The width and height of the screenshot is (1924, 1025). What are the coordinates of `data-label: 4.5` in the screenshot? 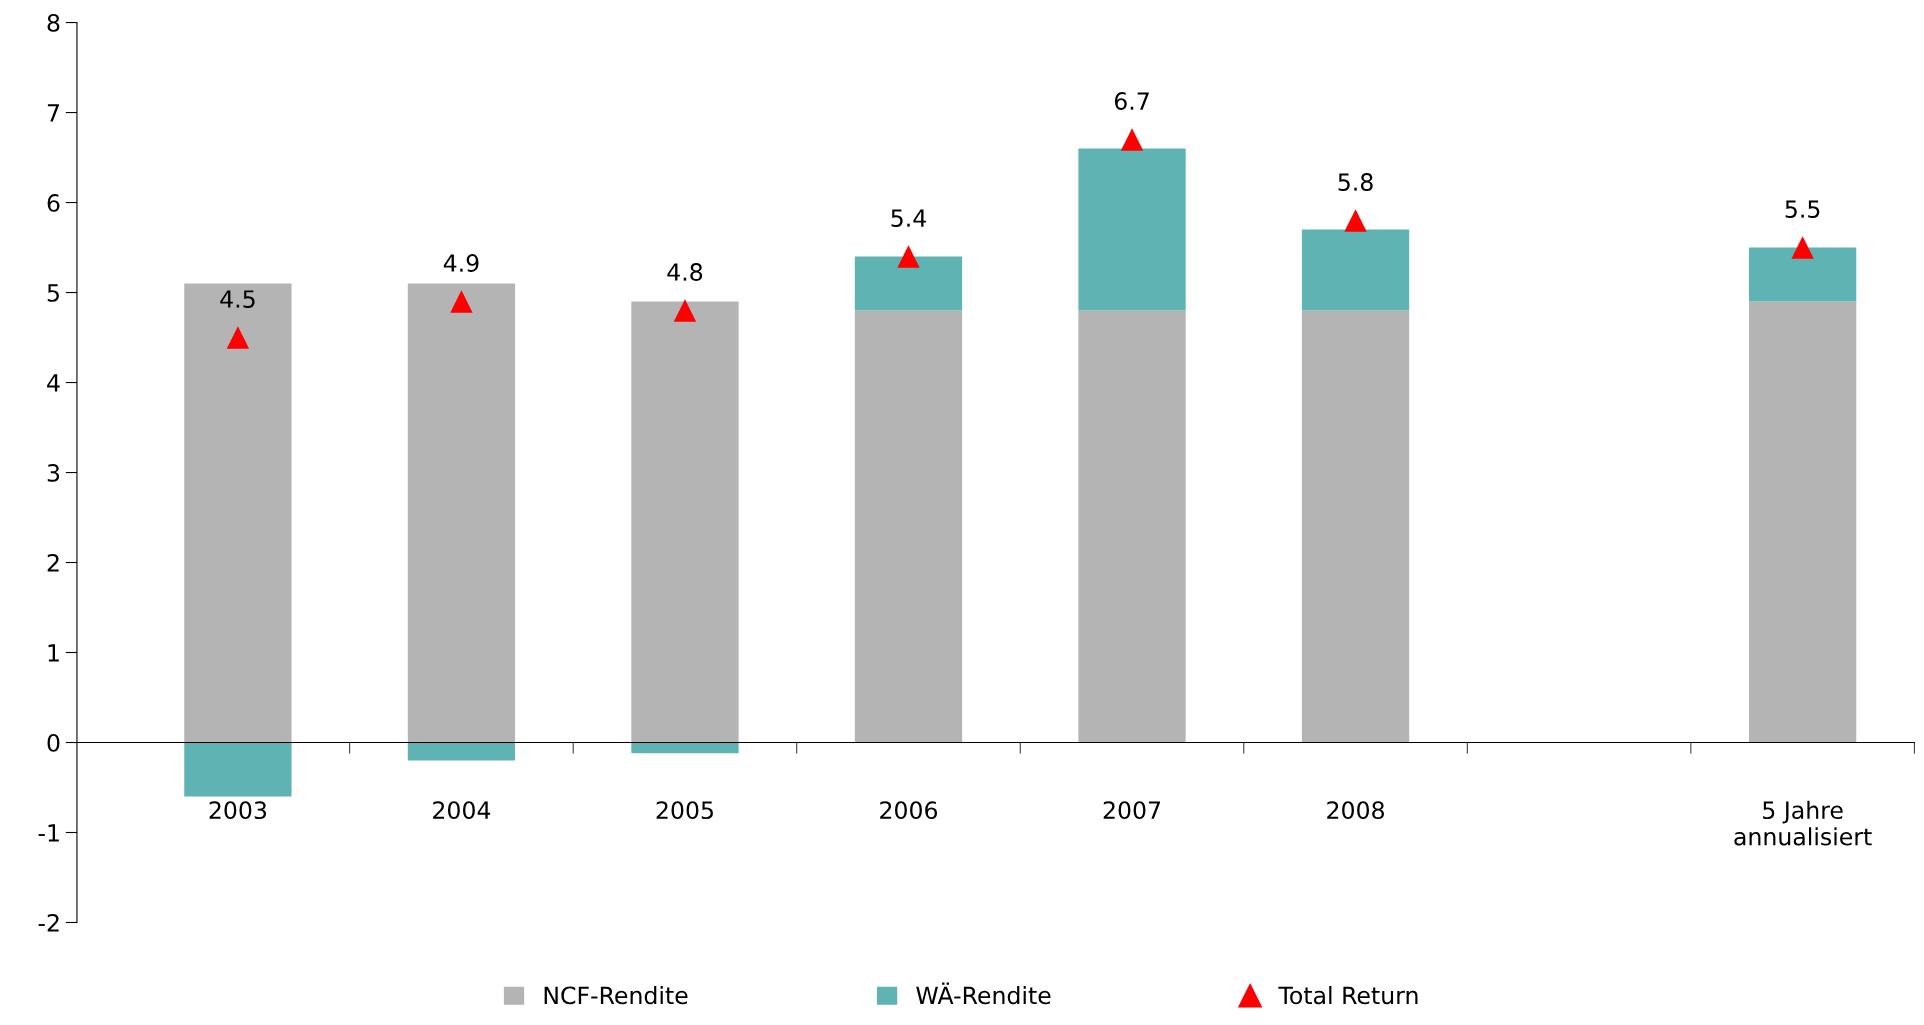 It's located at (237, 299).